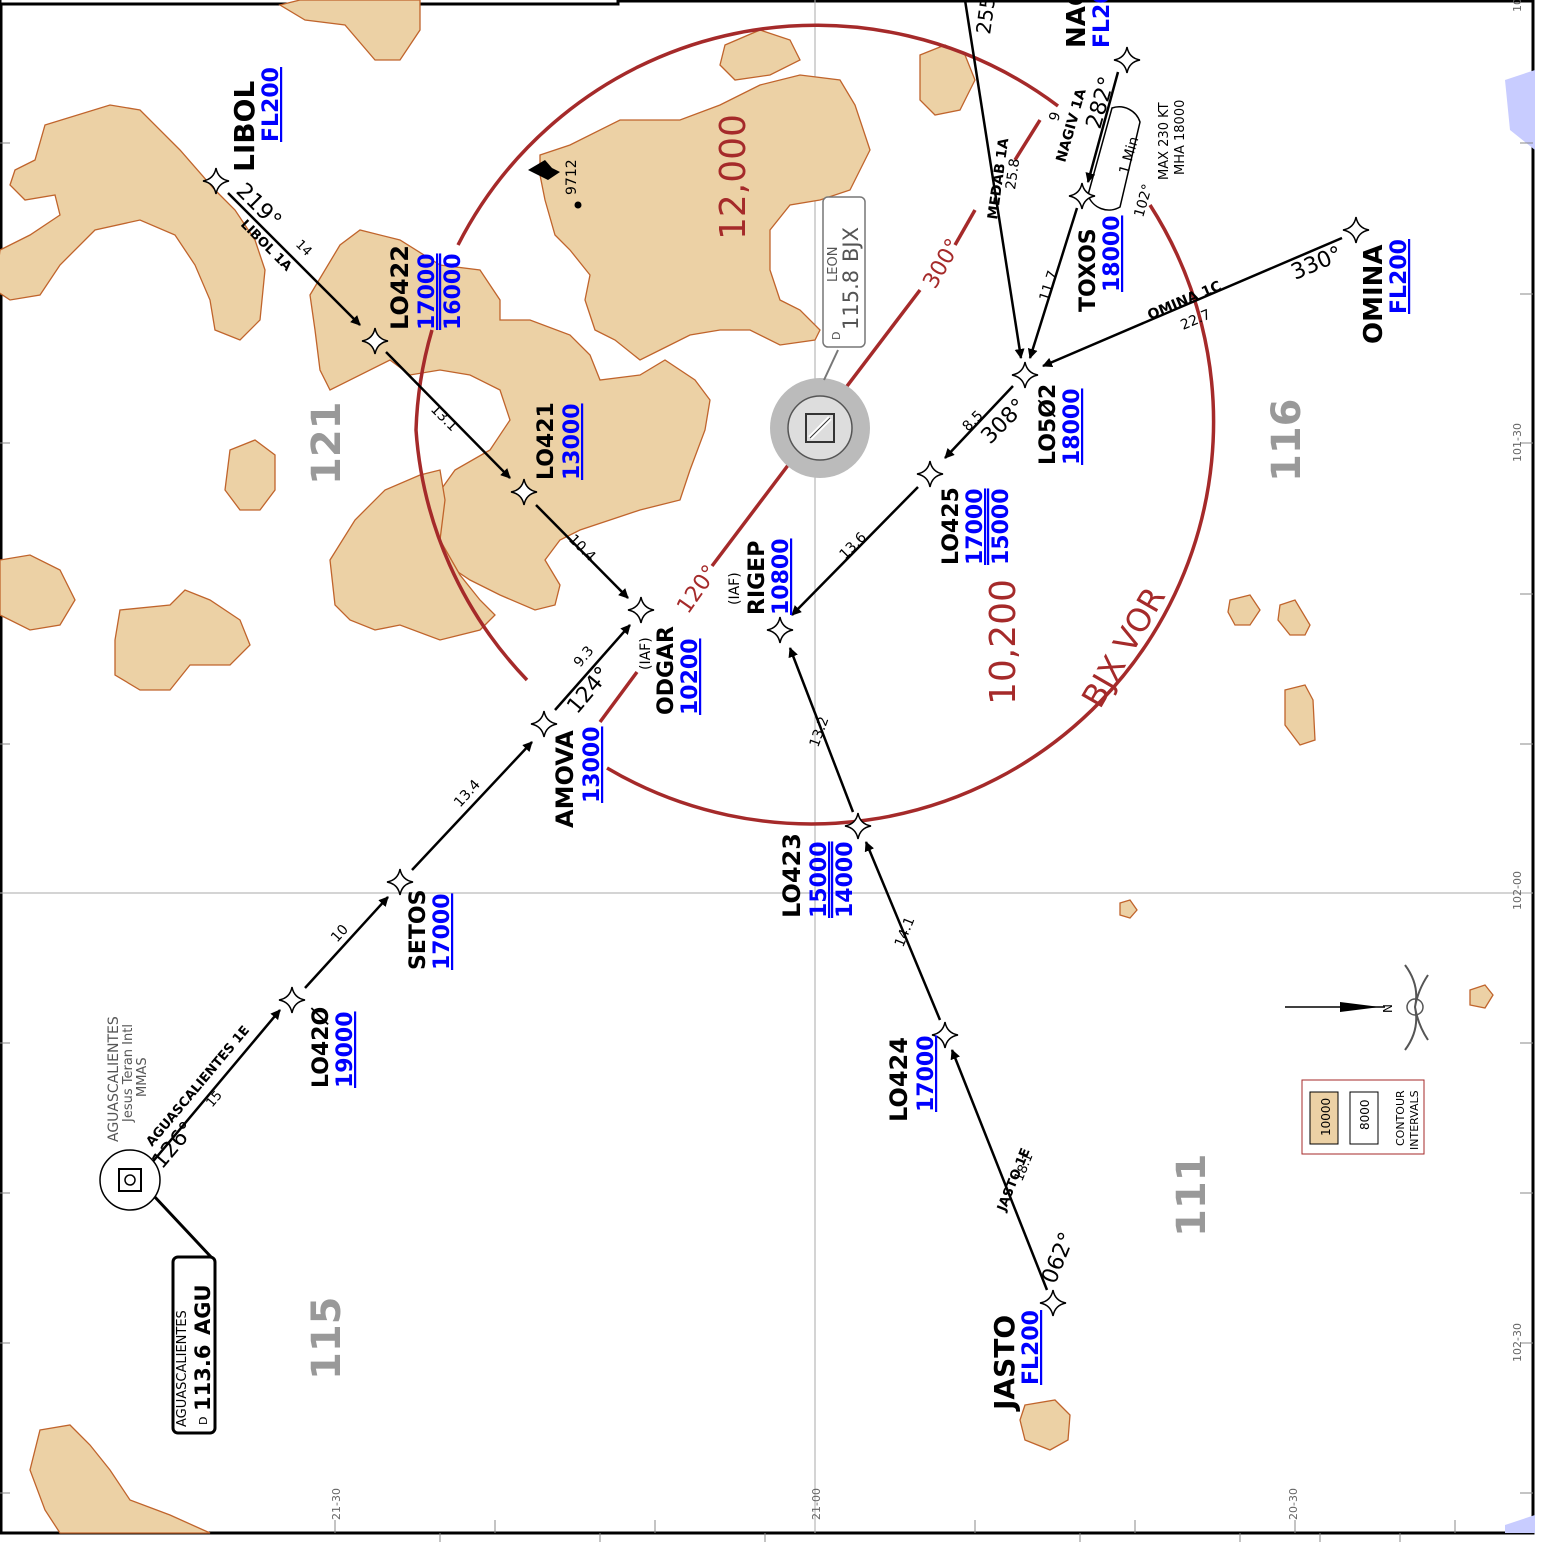 This screenshot has height=1542, width=1542. What do you see at coordinates (142, 1077) in the screenshot?
I see `airport-icao: MMAS` at bounding box center [142, 1077].